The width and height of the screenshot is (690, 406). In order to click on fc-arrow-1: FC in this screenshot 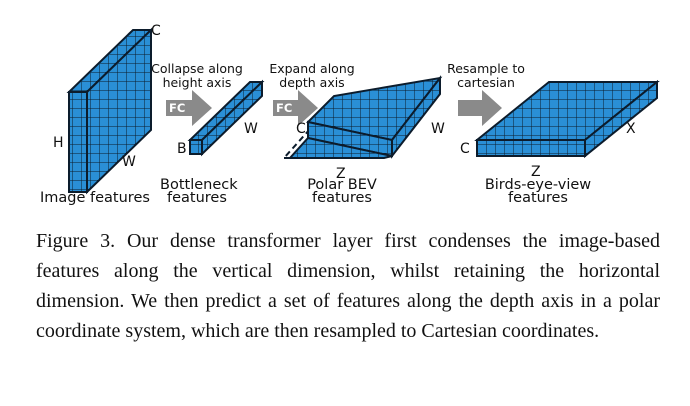, I will do `click(189, 108)`.